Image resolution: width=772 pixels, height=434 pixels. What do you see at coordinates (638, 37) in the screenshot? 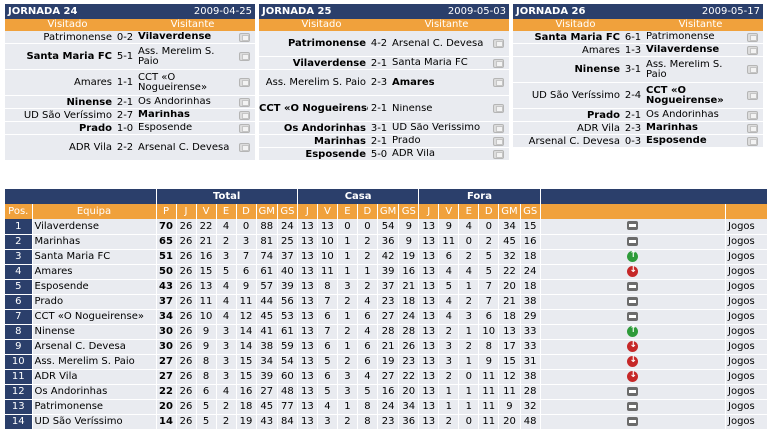
I see `match-row: Santa Maria FC 6-1 Patrimonense` at bounding box center [638, 37].